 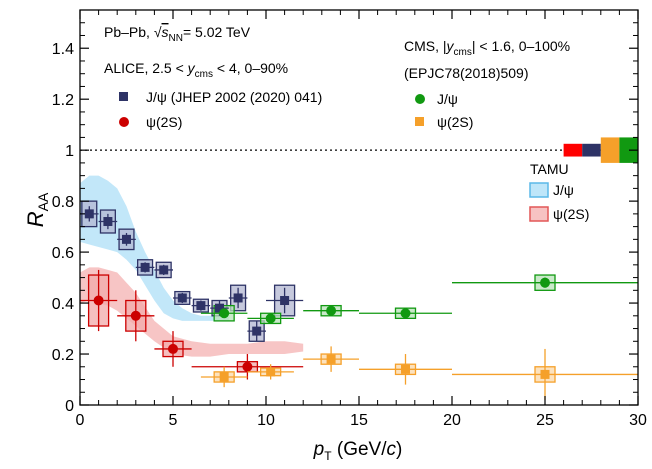 What do you see at coordinates (123, 96) in the screenshot?
I see `legend-marker-alice-jpsi` at bounding box center [123, 96].